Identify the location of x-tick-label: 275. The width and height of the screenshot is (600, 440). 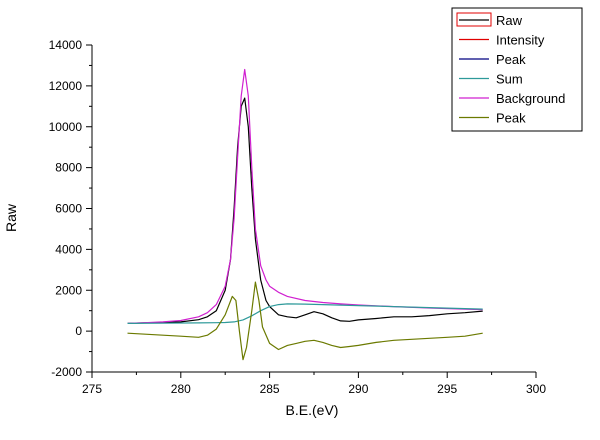
(92, 389).